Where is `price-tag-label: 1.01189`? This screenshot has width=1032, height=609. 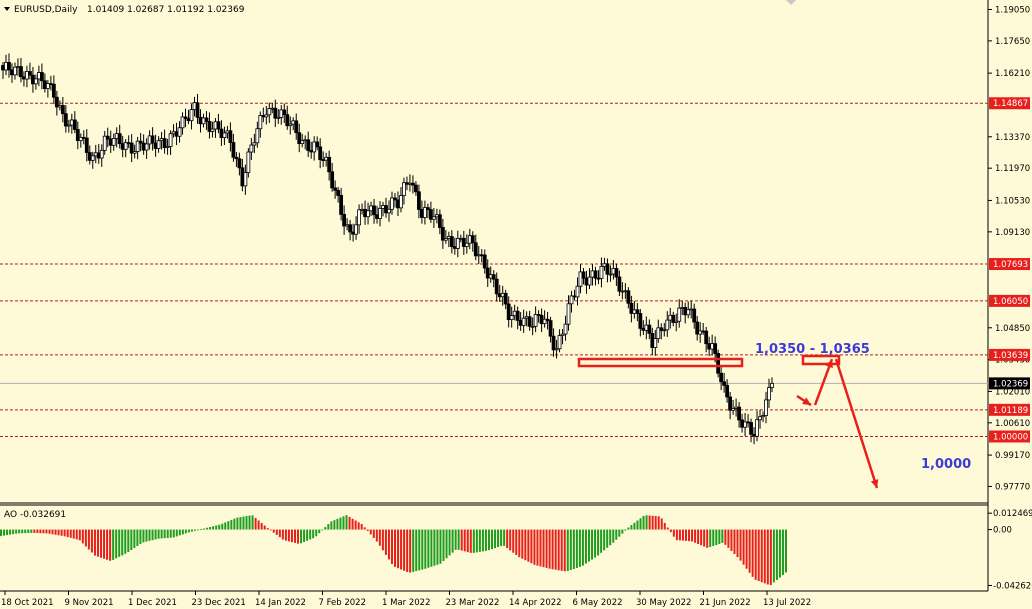 price-tag-label: 1.01189 is located at coordinates (1010, 411).